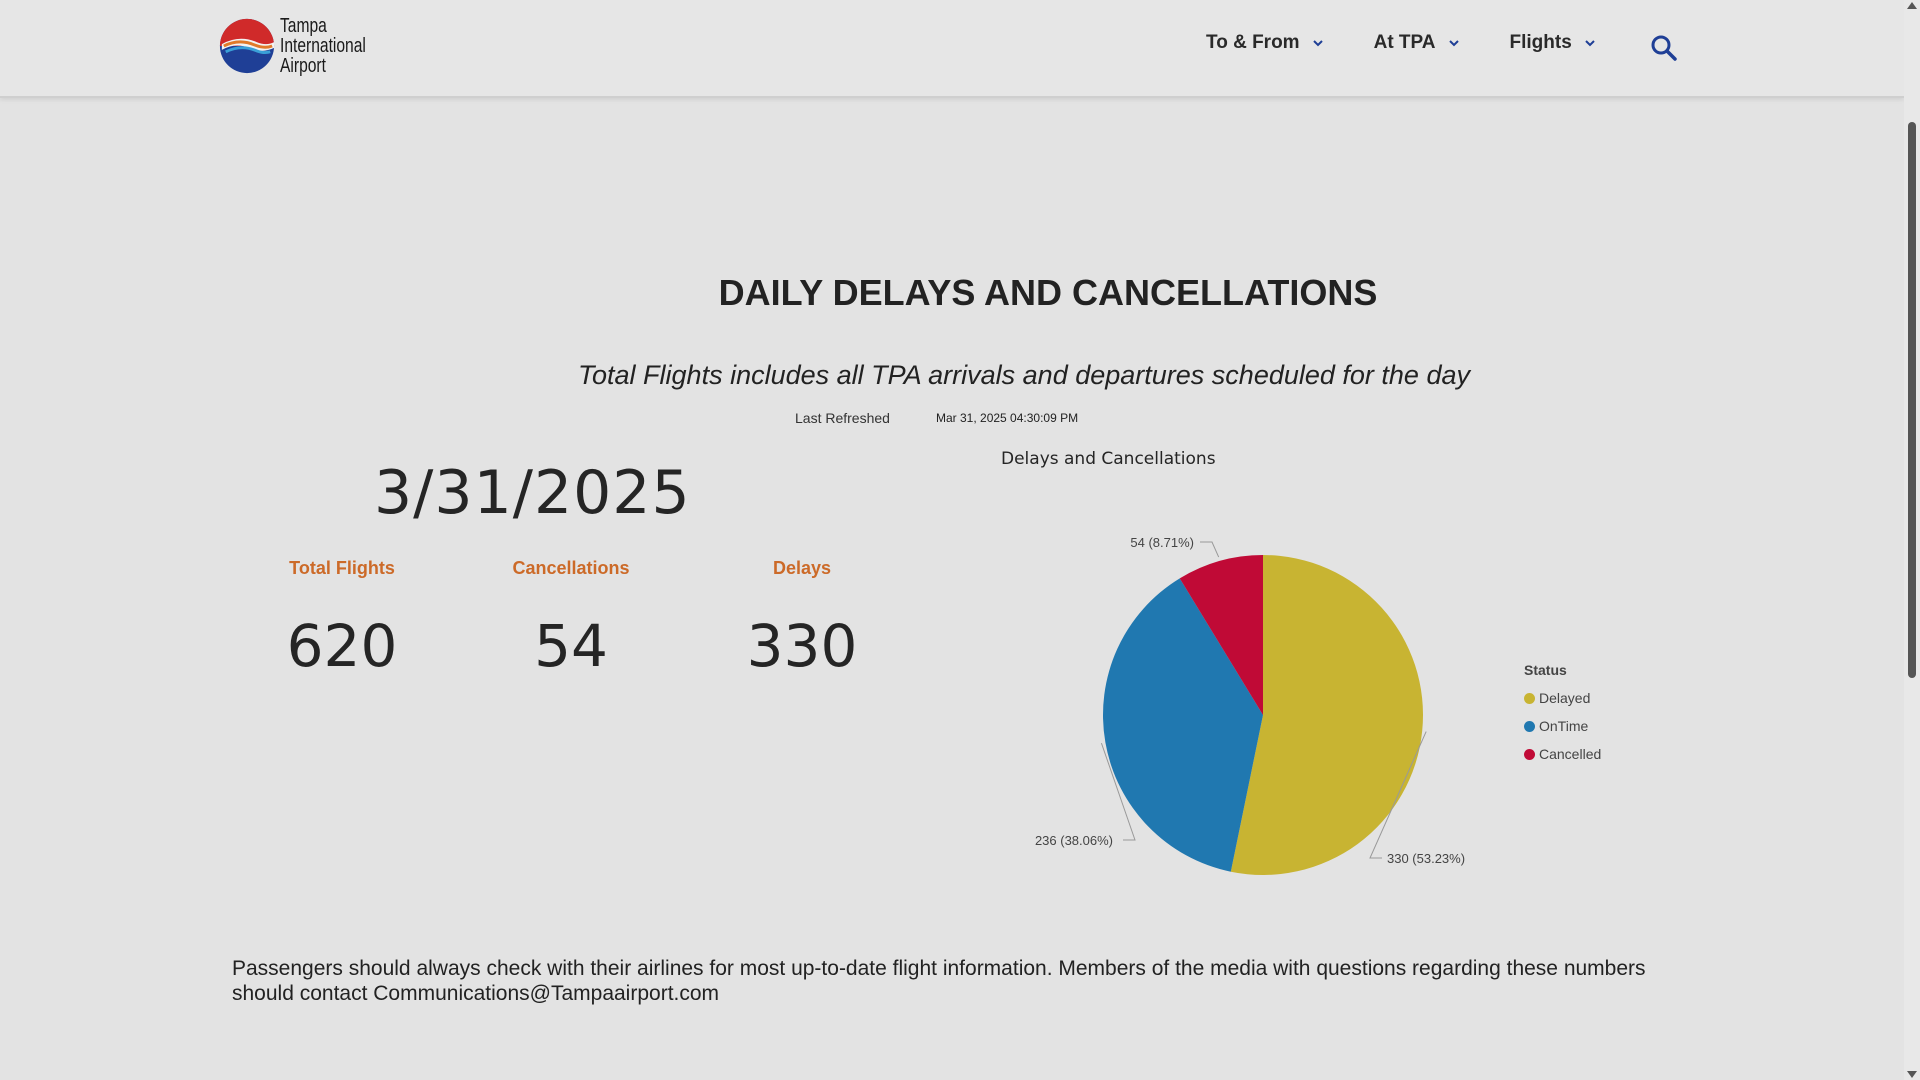 The image size is (1920, 1080). Describe the element at coordinates (532, 493) in the screenshot. I see `report-date: 3/31/2025` at that location.